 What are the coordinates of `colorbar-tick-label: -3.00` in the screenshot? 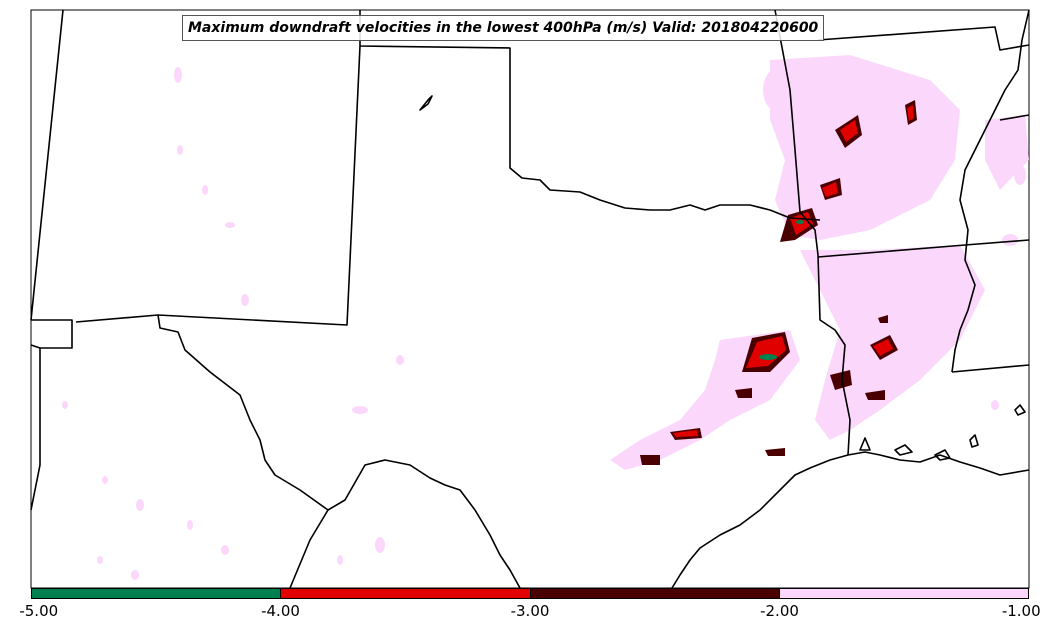 It's located at (530, 611).